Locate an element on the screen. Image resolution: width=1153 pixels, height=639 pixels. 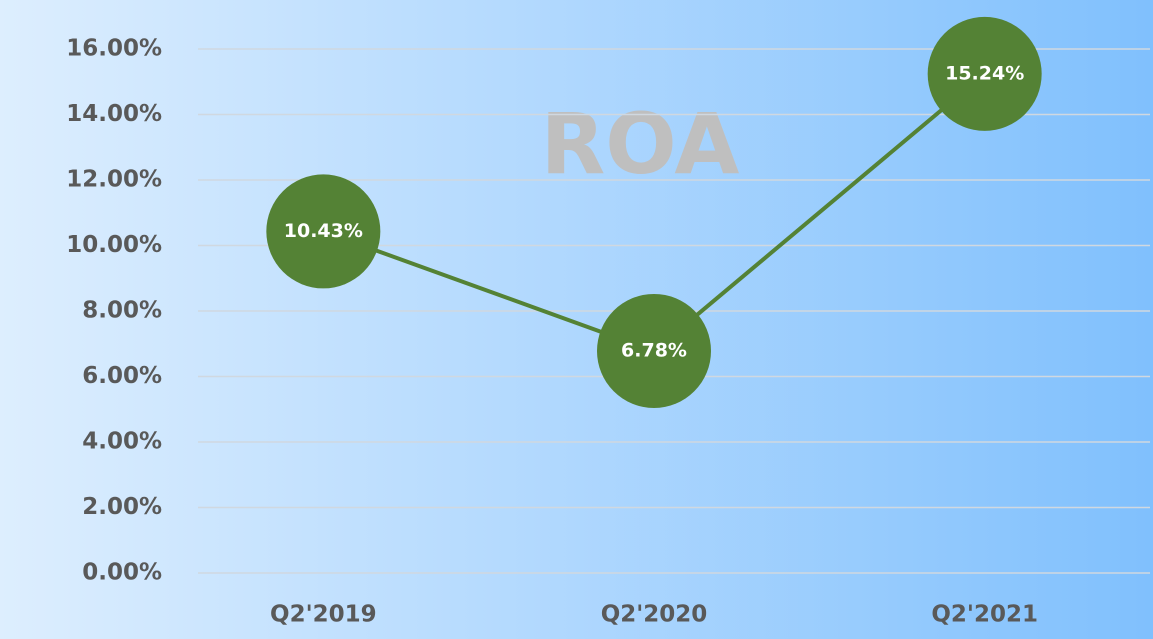
x-tick-label: Q2'2019 is located at coordinates (323, 615).